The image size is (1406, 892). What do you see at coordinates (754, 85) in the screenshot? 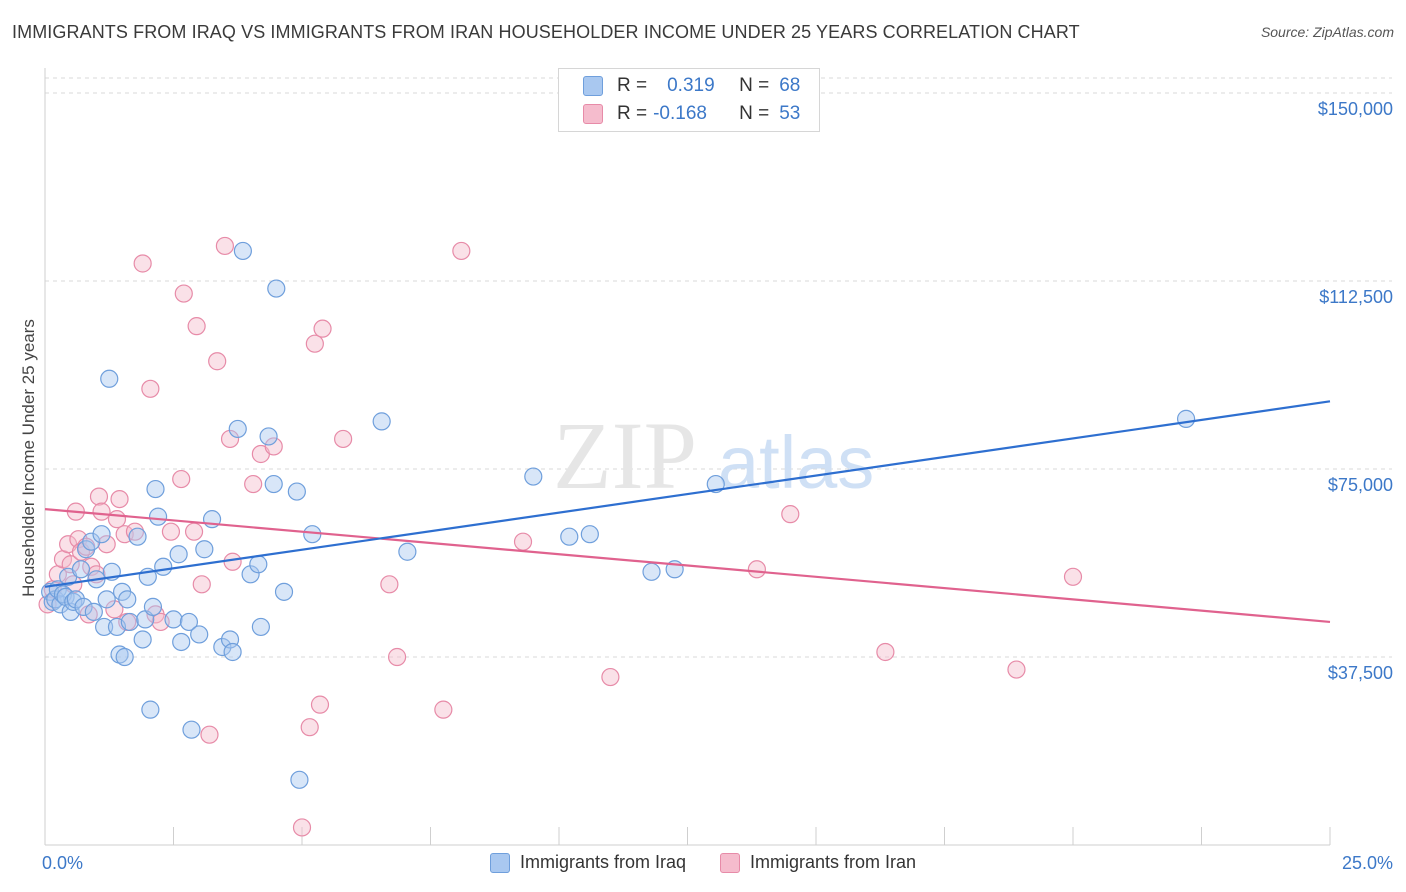
I see `legend-n-label: N =` at bounding box center [754, 85].